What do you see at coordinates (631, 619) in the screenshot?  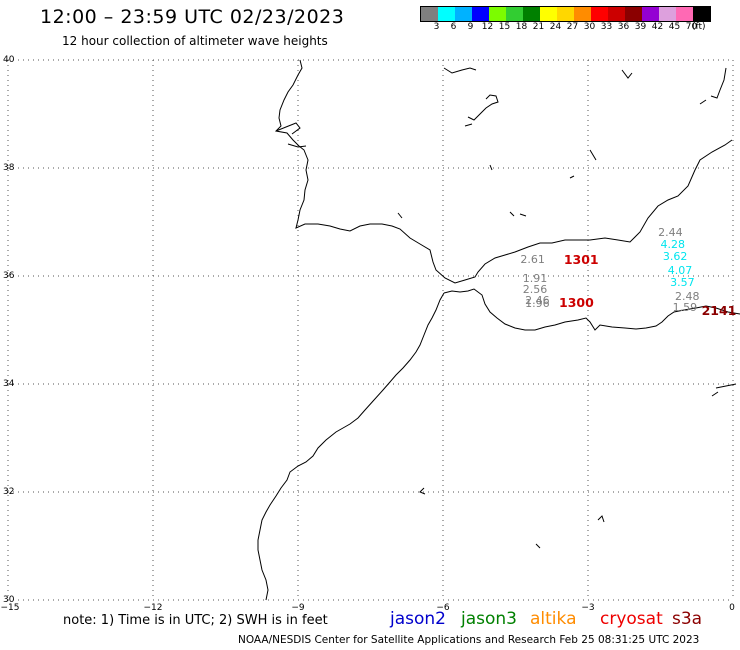 I see `satellite-name: cryosat` at bounding box center [631, 619].